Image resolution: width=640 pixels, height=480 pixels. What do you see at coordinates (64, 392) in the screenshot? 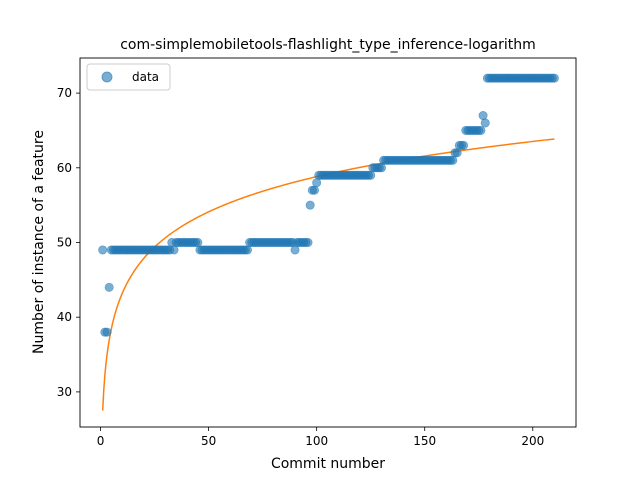
I see `y-tick-label: 30` at bounding box center [64, 392].